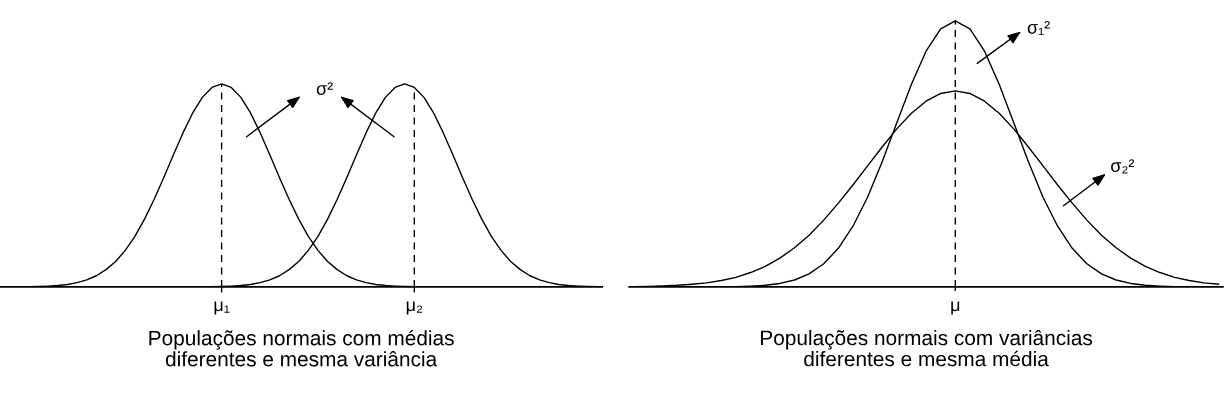 The image size is (1229, 414). Describe the element at coordinates (324, 88) in the screenshot. I see `annotation: σ²` at that location.